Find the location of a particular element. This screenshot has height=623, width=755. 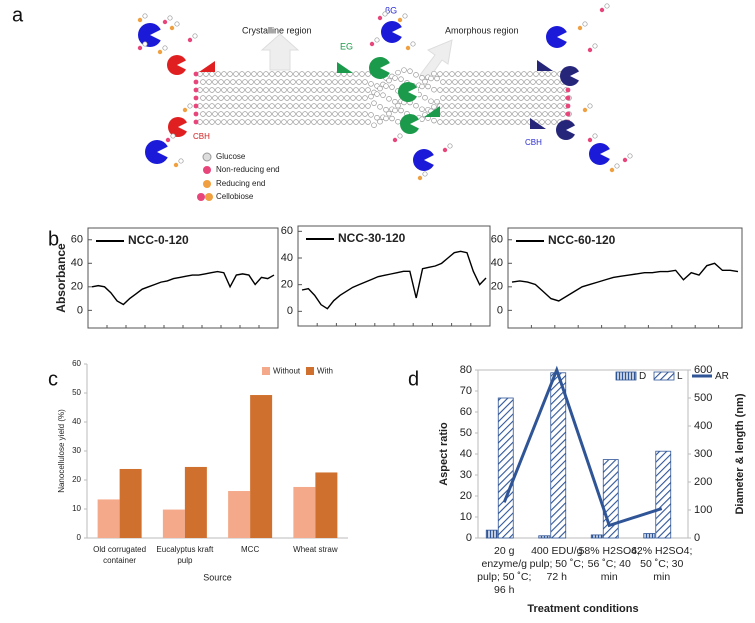

diagram-label: Crystalline region is located at coordinates (277, 30).